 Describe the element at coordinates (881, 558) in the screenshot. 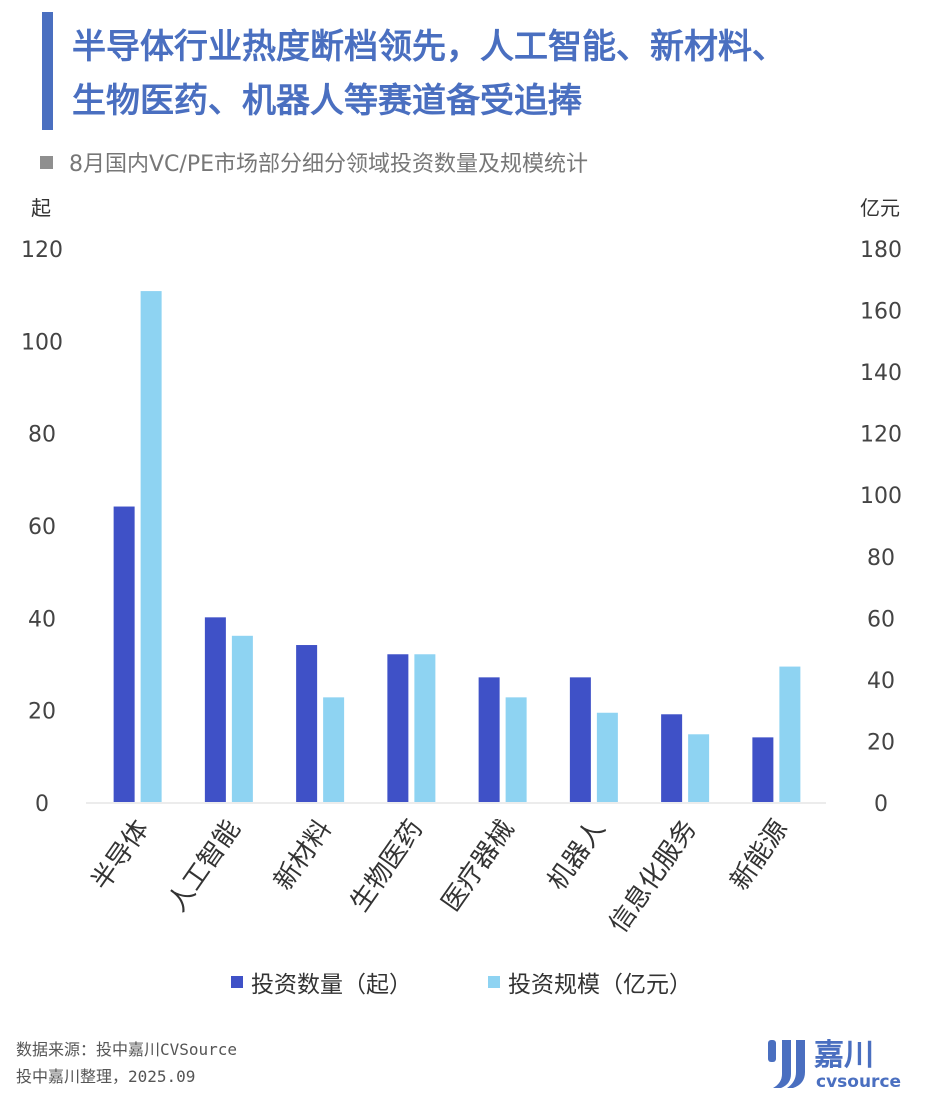

I see `y-right-tick-label: 80` at that location.